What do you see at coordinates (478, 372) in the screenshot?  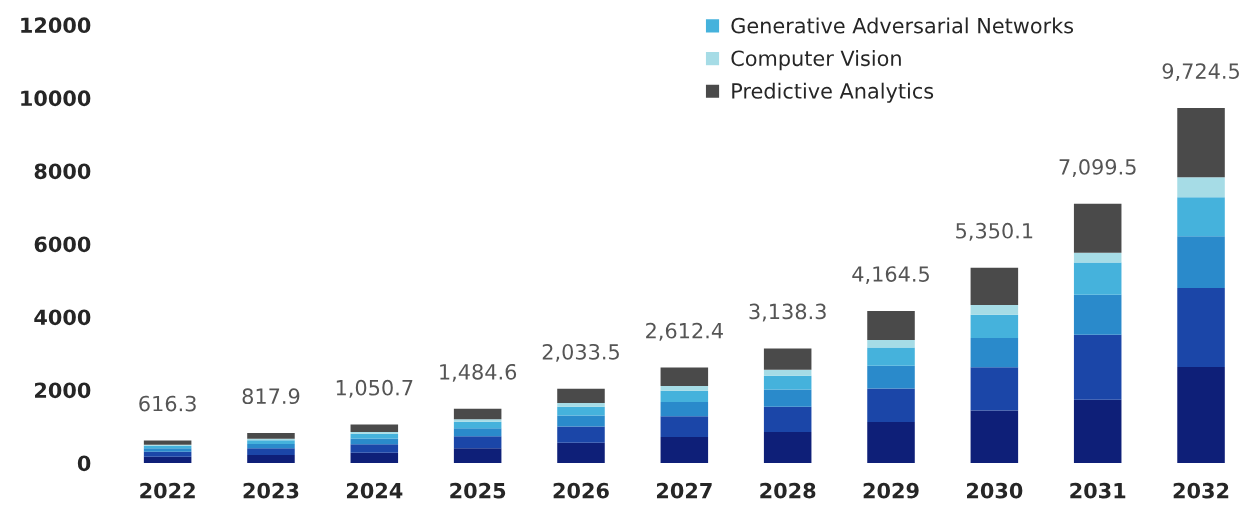 I see `total-label: 1,484.6` at bounding box center [478, 372].